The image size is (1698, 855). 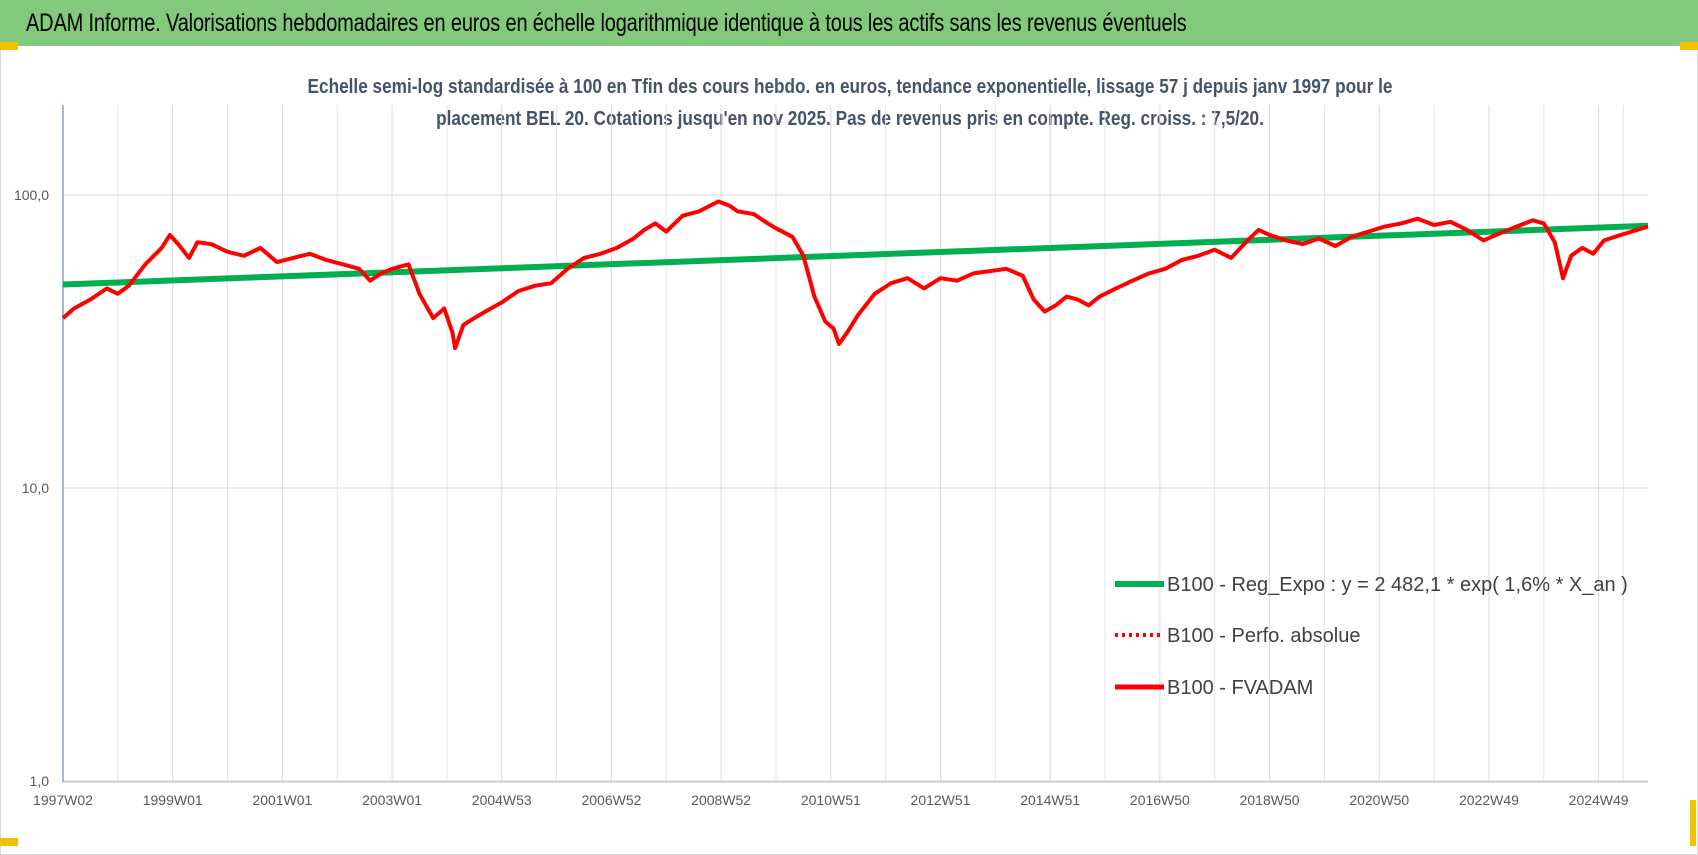 What do you see at coordinates (831, 800) in the screenshot?
I see `x-tick-label: 2010W51` at bounding box center [831, 800].